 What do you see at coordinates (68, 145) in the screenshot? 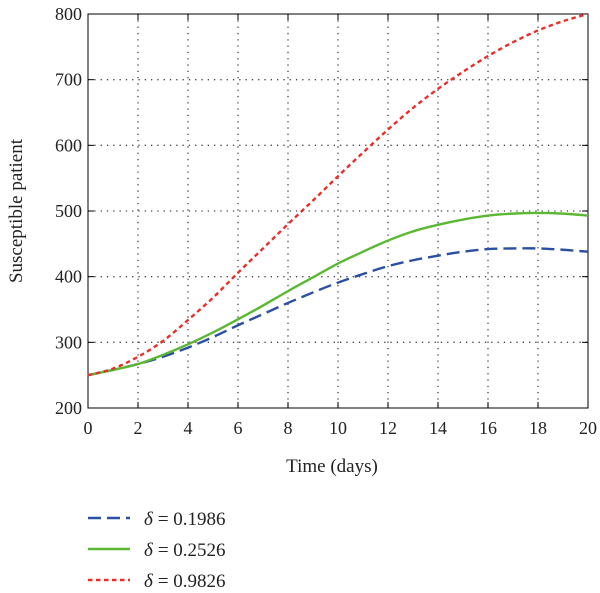
I see `y-tick-label: 600` at bounding box center [68, 145].